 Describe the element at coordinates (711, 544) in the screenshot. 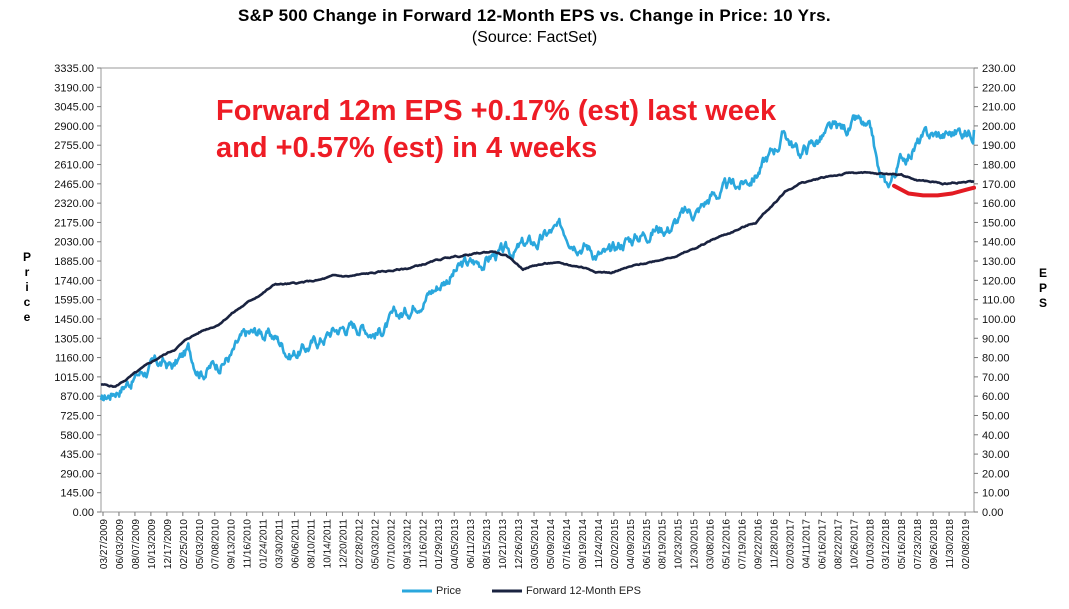

I see `x-tick-label: 03/08/2016` at that location.